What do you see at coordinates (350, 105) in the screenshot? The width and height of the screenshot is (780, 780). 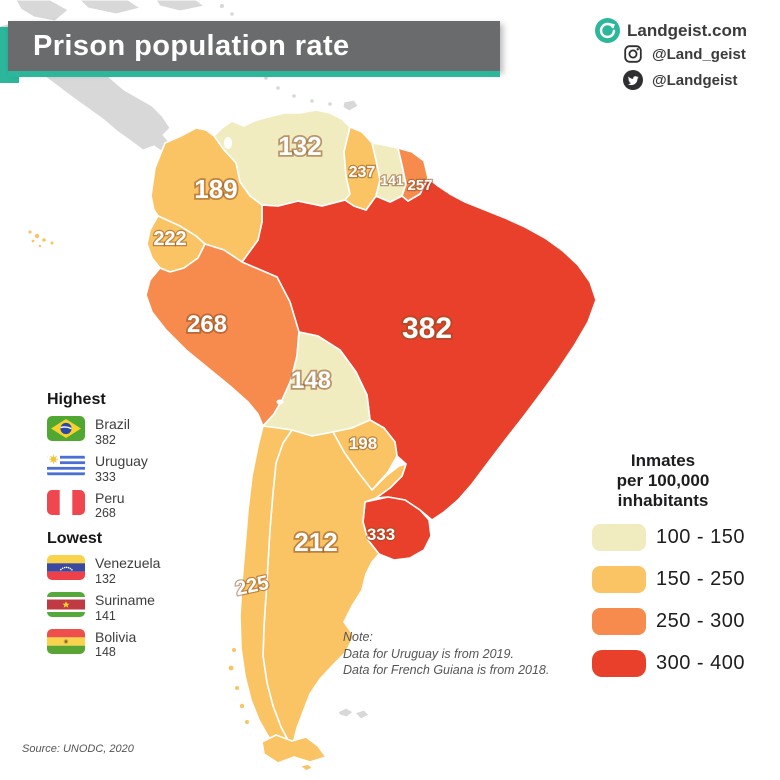 I see `trinidad-silhouette` at bounding box center [350, 105].